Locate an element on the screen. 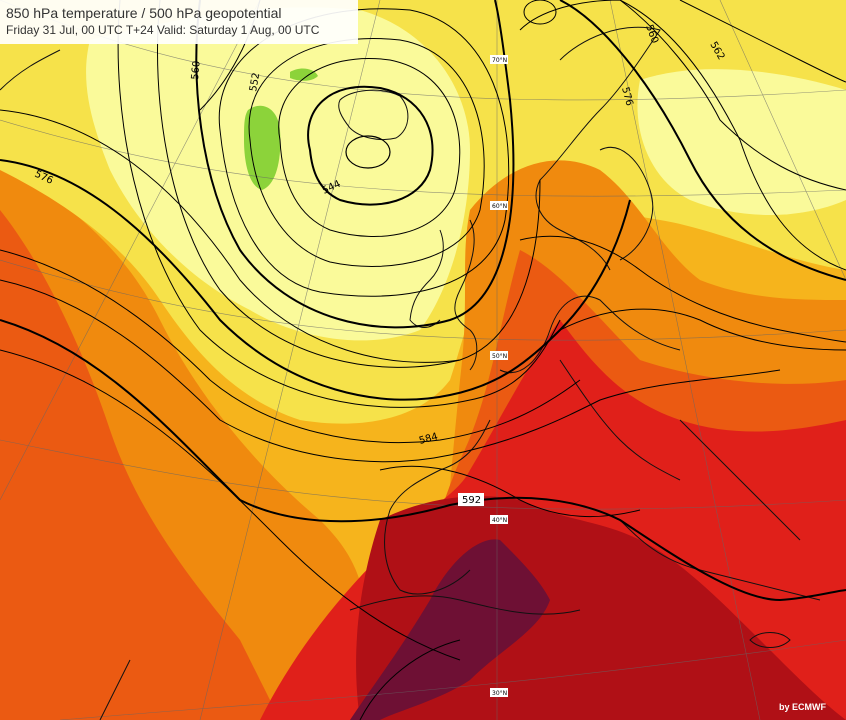  contour-low-centre is located at coordinates (368, 152).